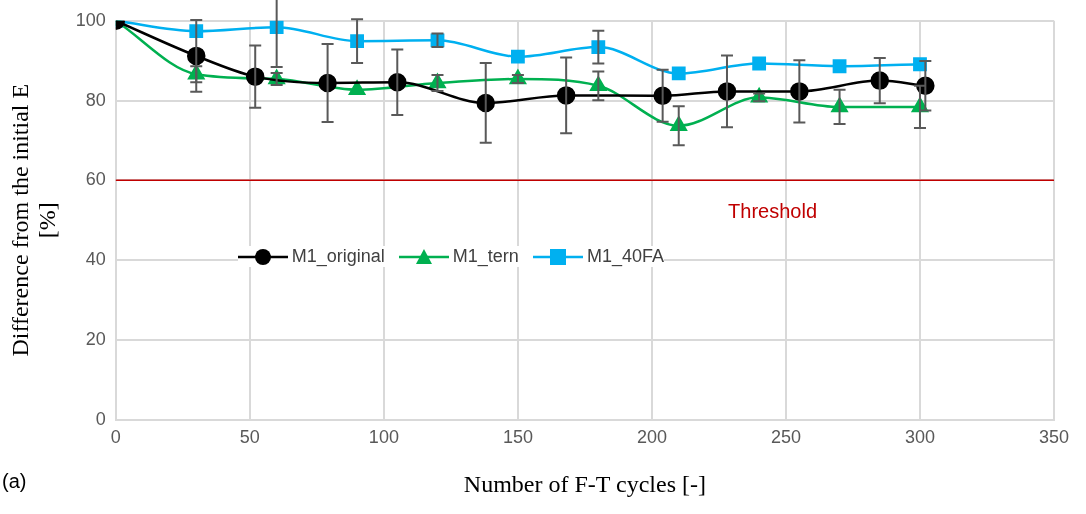 The height and width of the screenshot is (514, 1086). What do you see at coordinates (785, 437) in the screenshot?
I see `x-tick-label: 250` at bounding box center [785, 437].